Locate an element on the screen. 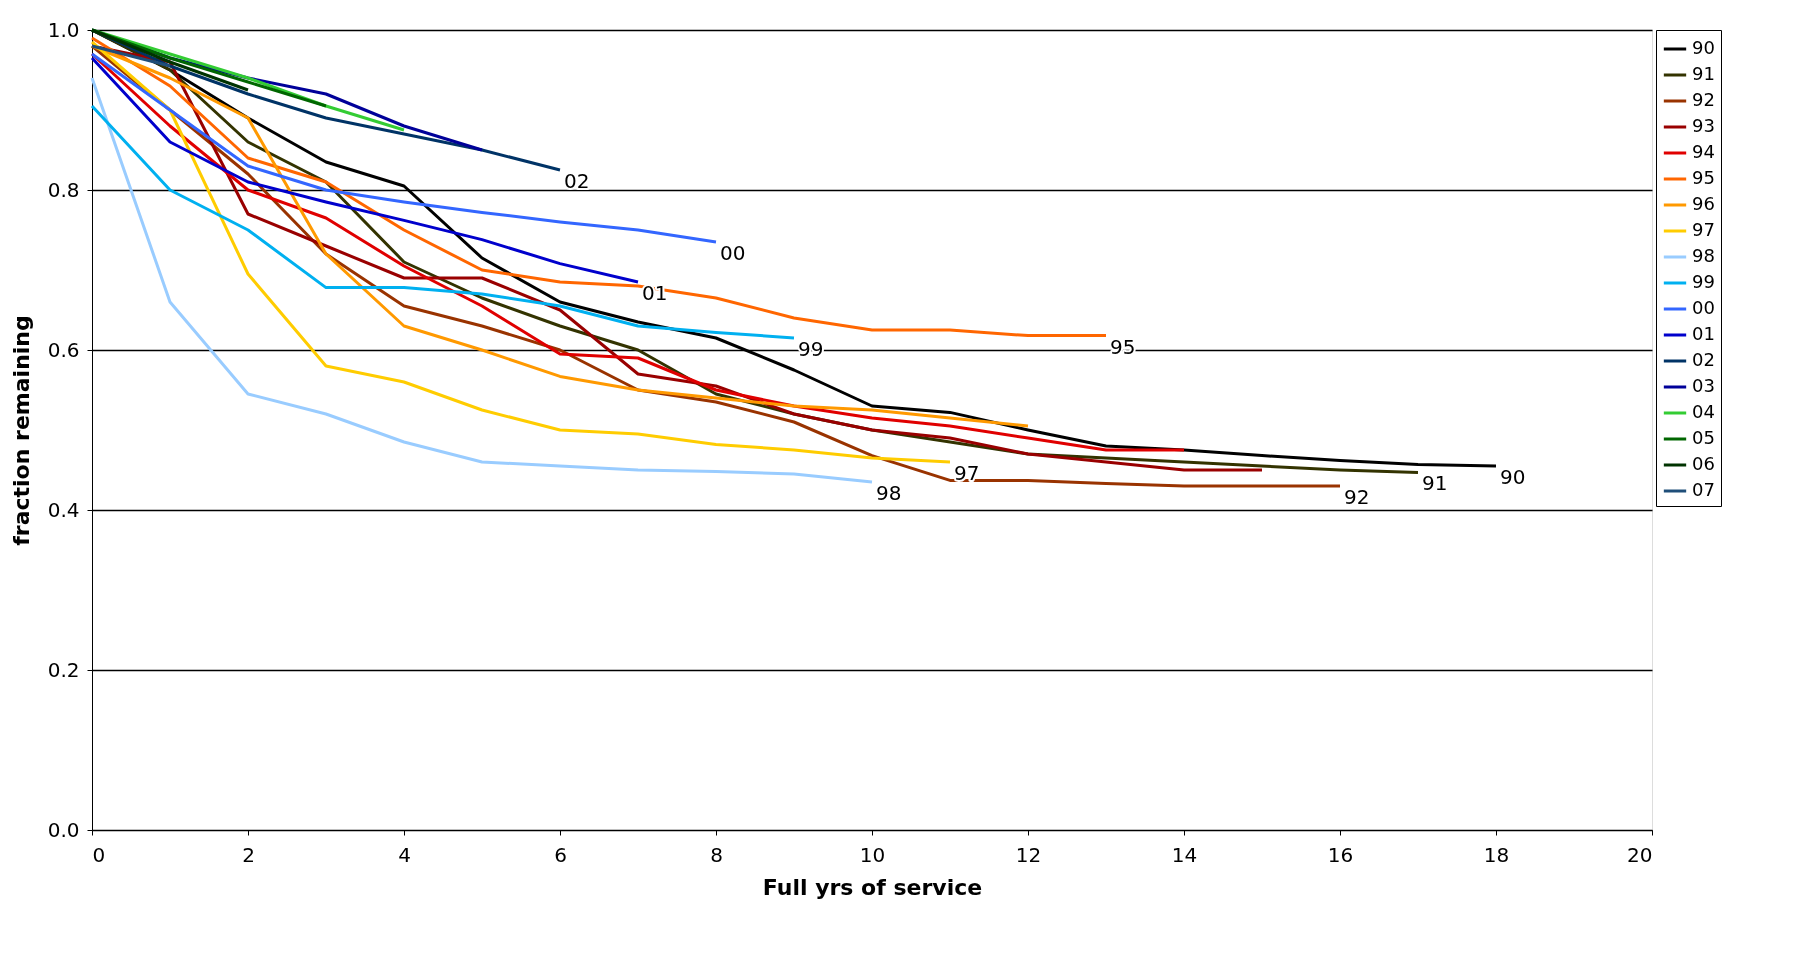 The width and height of the screenshot is (1816, 980). legend-label: 04 is located at coordinates (1703, 411).